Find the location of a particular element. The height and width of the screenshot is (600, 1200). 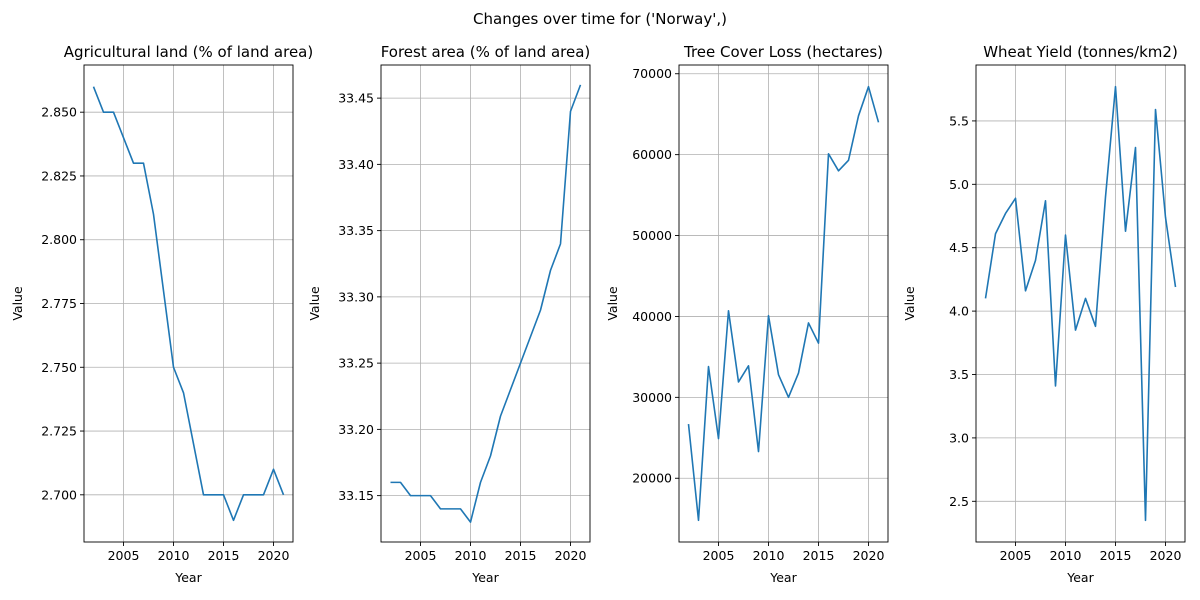

y-tick-label: 4.5 is located at coordinates (959, 247).